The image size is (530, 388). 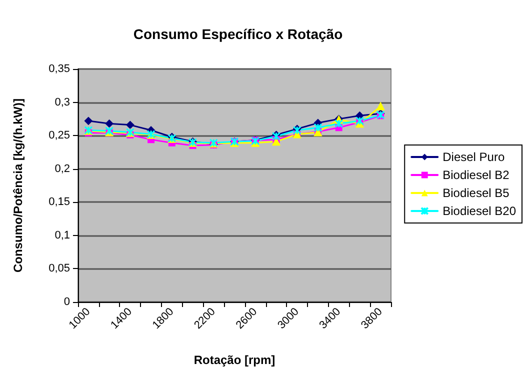 What do you see at coordinates (59, 268) in the screenshot?
I see `y-tick-label: 0,05` at bounding box center [59, 268].